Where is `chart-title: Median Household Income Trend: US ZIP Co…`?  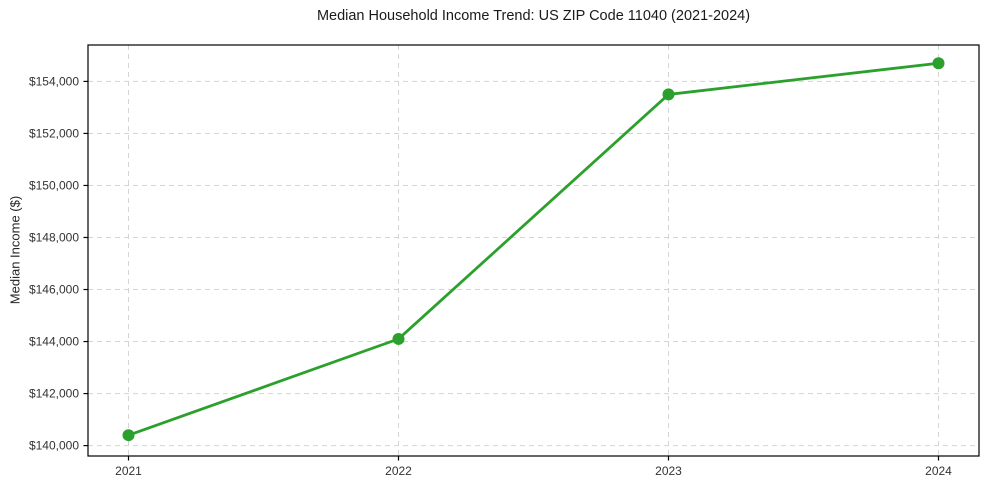 chart-title: Median Household Income Trend: US ZIP Co… is located at coordinates (533, 16).